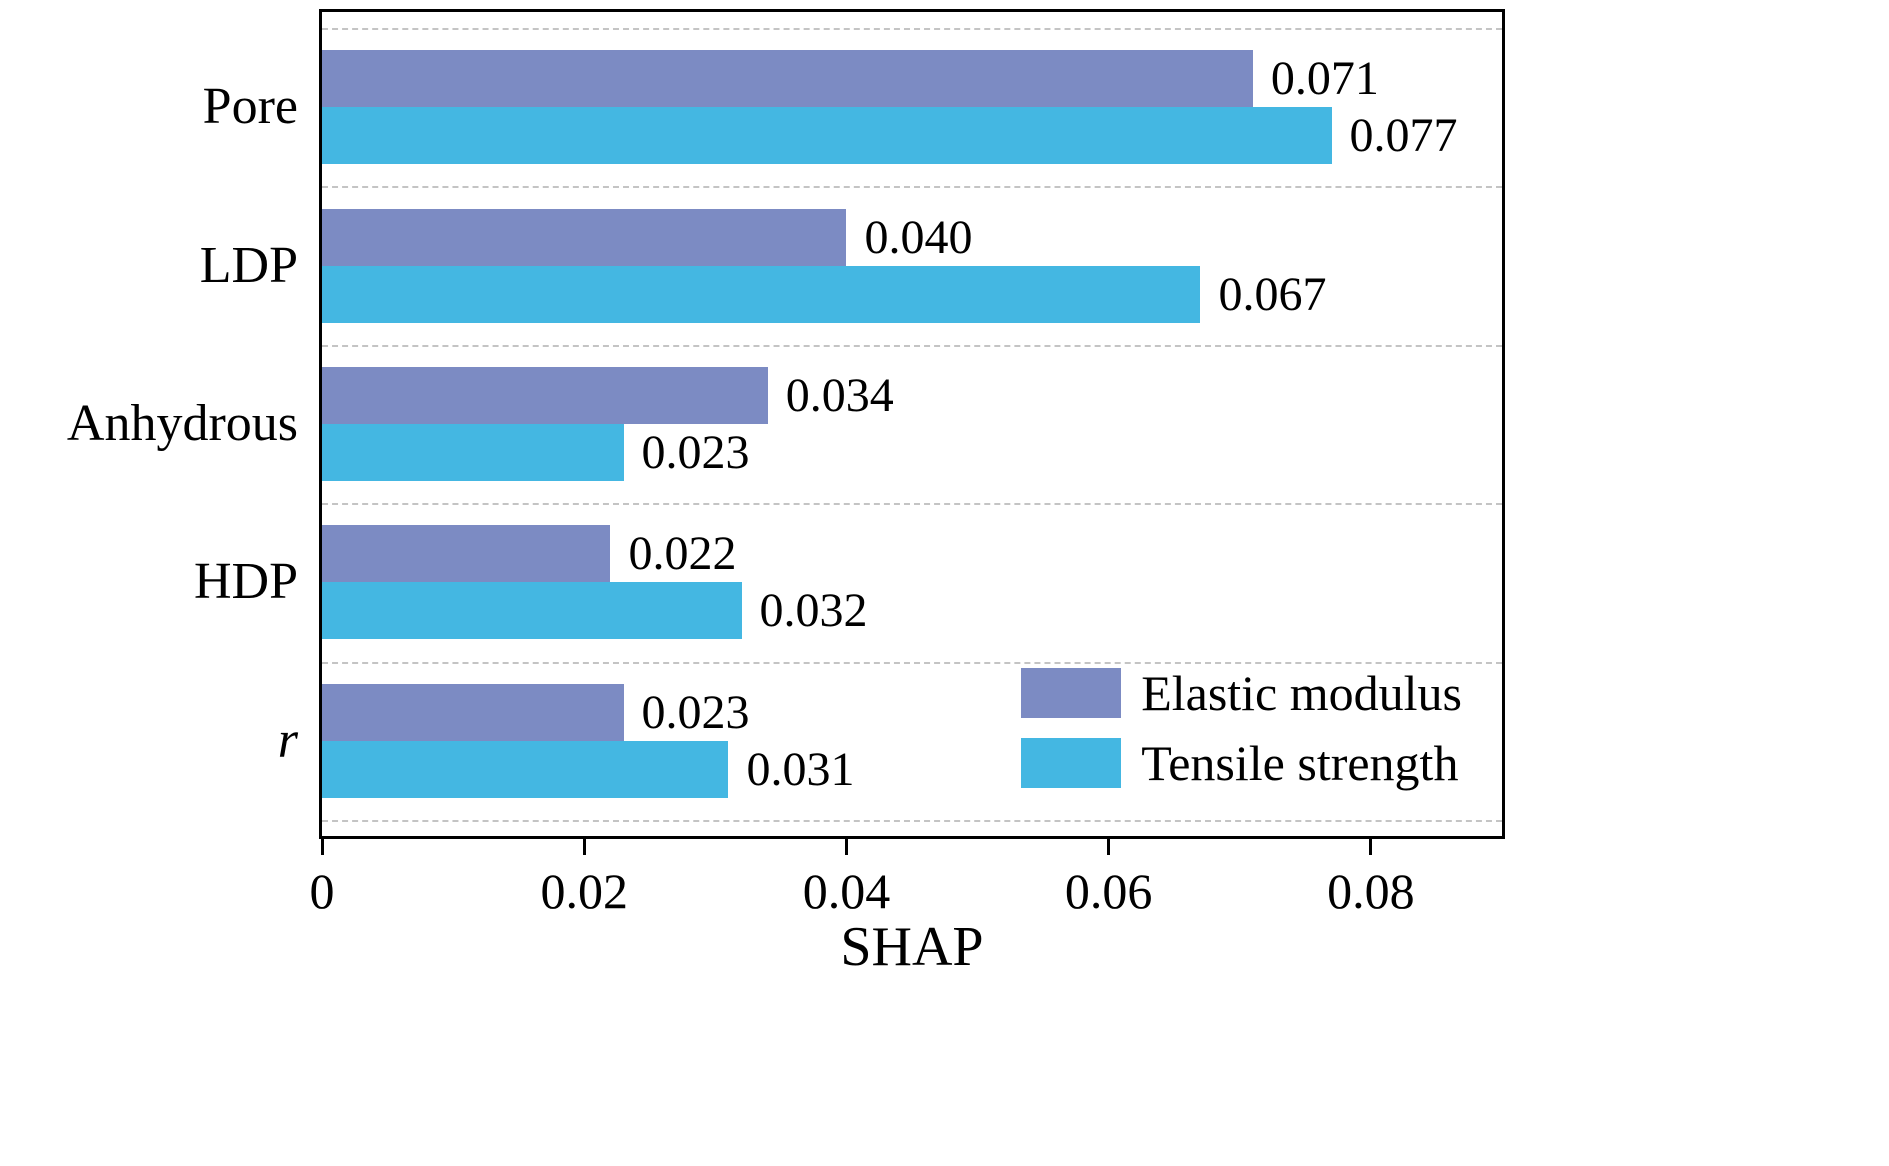 The width and height of the screenshot is (1889, 1166). What do you see at coordinates (1071, 693) in the screenshot?
I see `legend-swatch-elastic-modulus` at bounding box center [1071, 693].